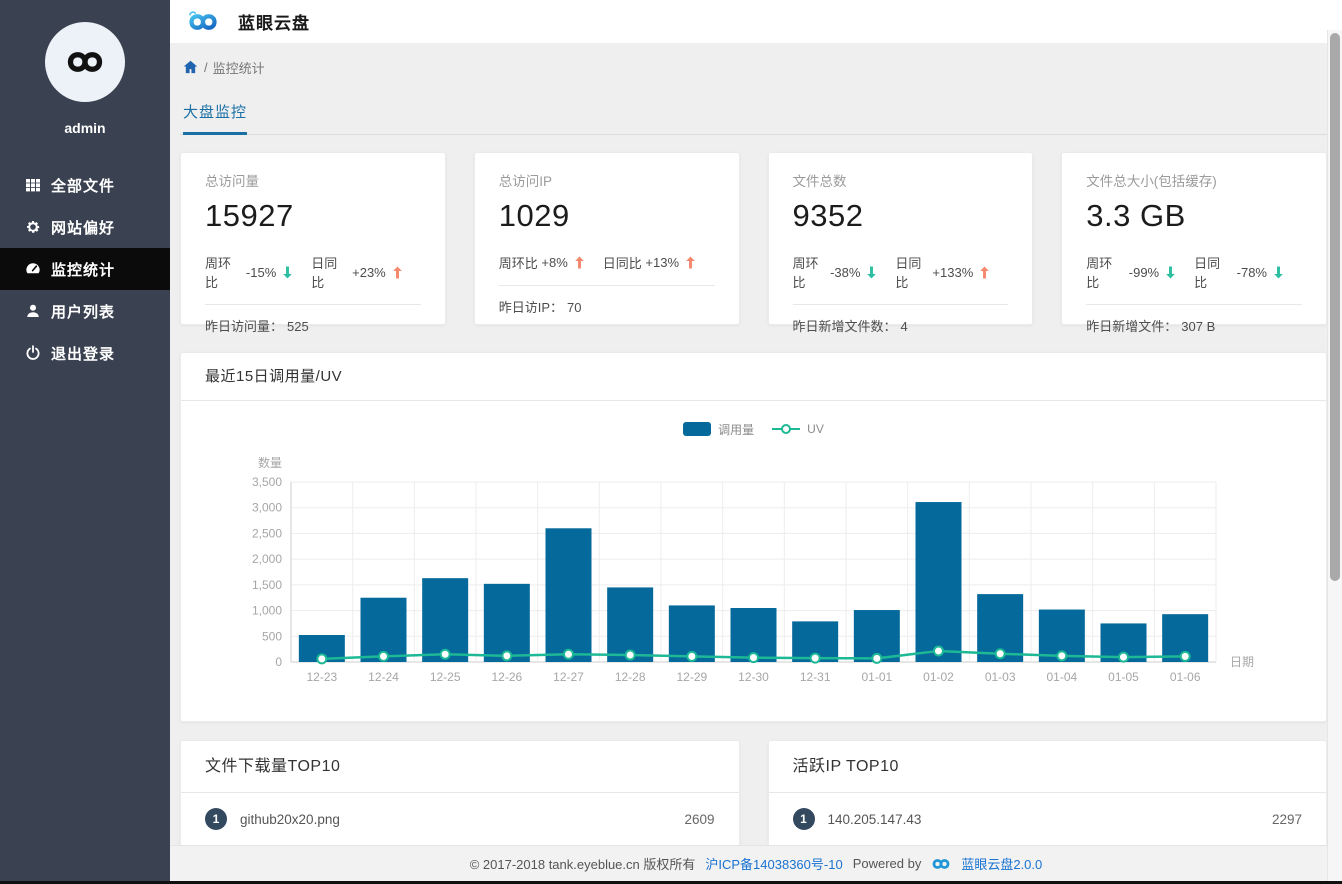  I want to click on top-header: 蓝眼云盘, so click(756, 21).